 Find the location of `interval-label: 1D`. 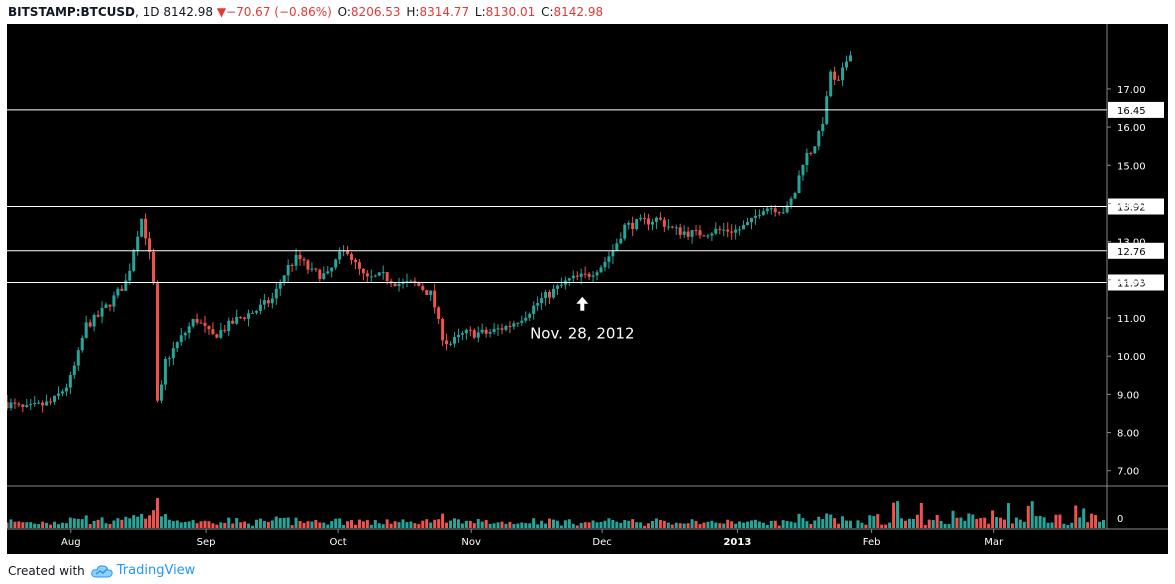

interval-label: 1D is located at coordinates (151, 12).